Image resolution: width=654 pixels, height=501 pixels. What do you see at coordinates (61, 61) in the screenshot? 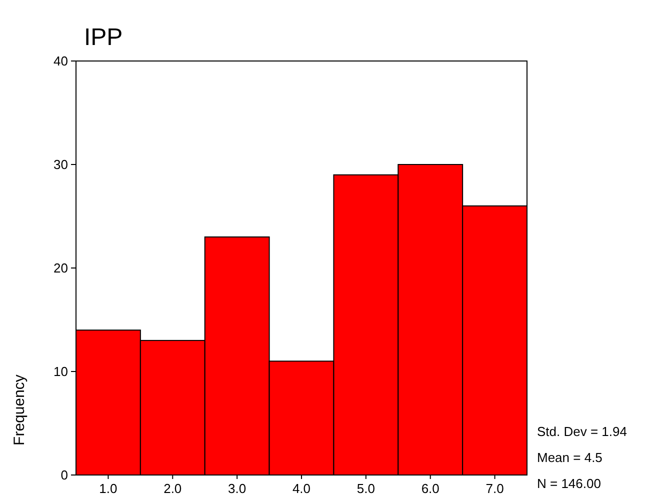
I see `y-tick-label: 40` at bounding box center [61, 61].